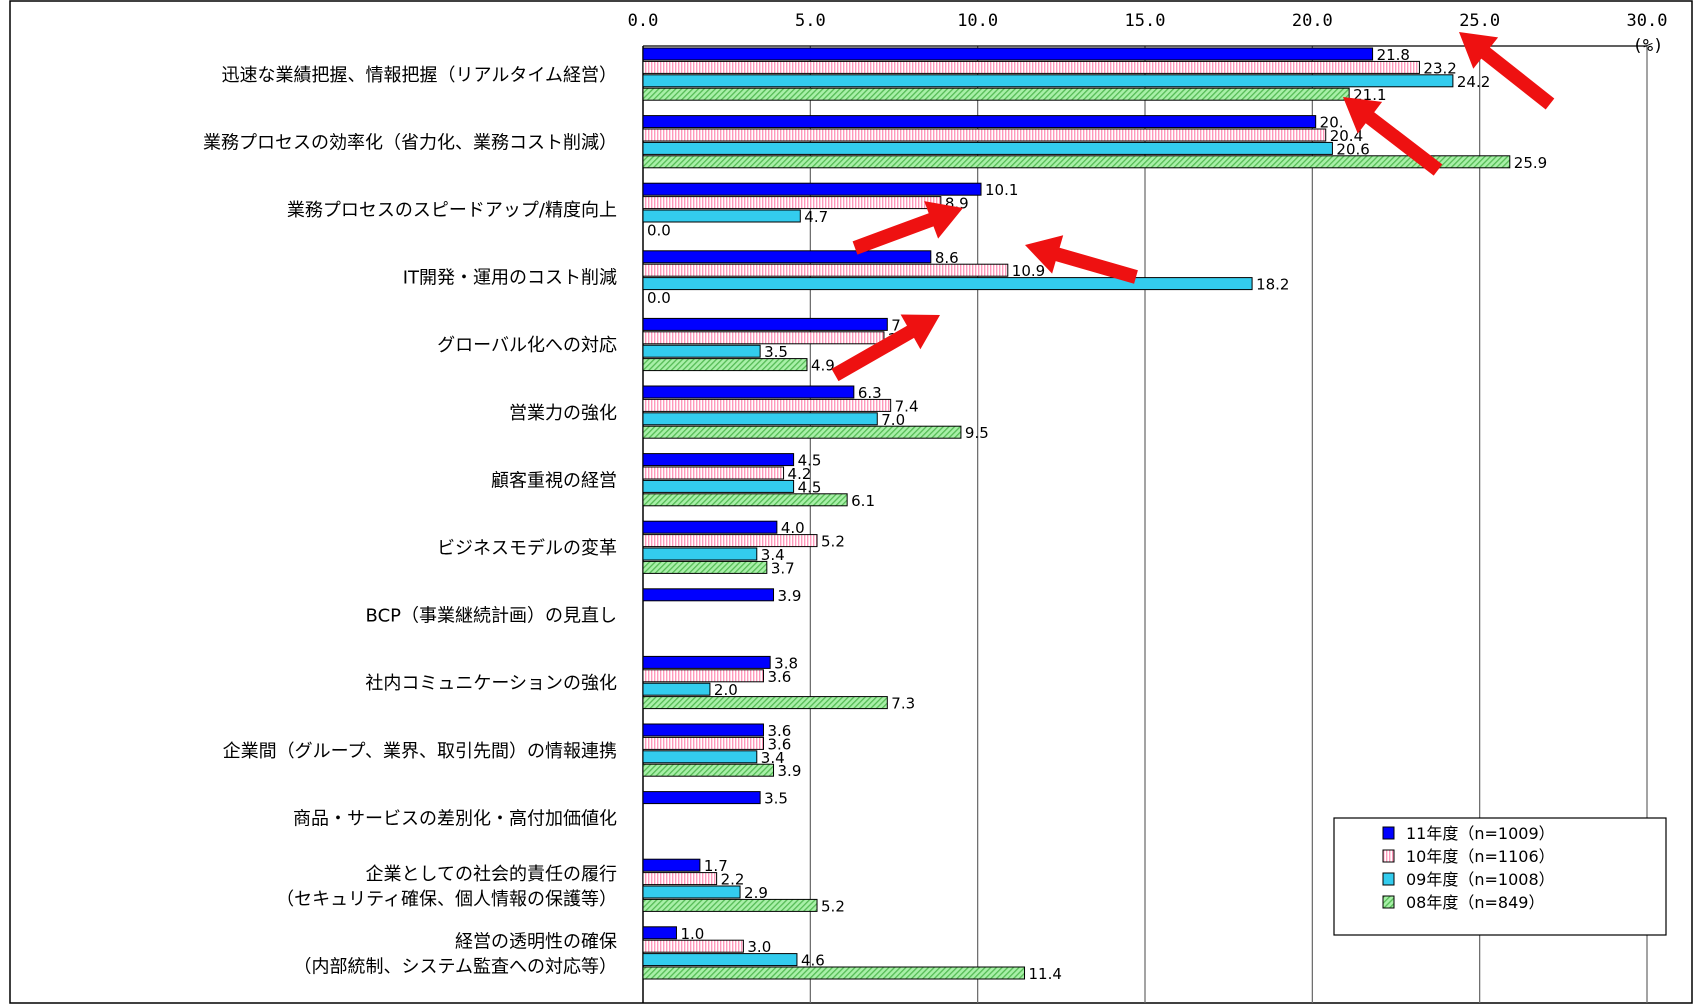 The image size is (1700, 1004). Describe the element at coordinates (563, 413) in the screenshot. I see `category-label: 営業力の強化` at that location.